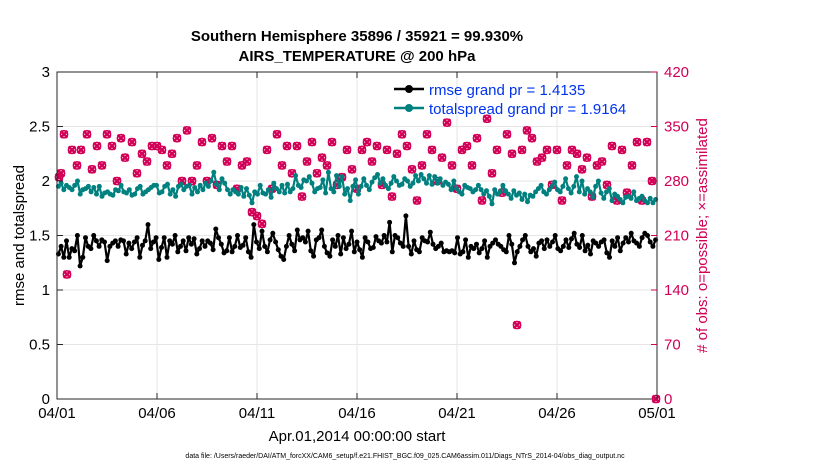 The image size is (830, 470). Describe the element at coordinates (39, 345) in the screenshot. I see `y-tick-label: 0.5` at that location.